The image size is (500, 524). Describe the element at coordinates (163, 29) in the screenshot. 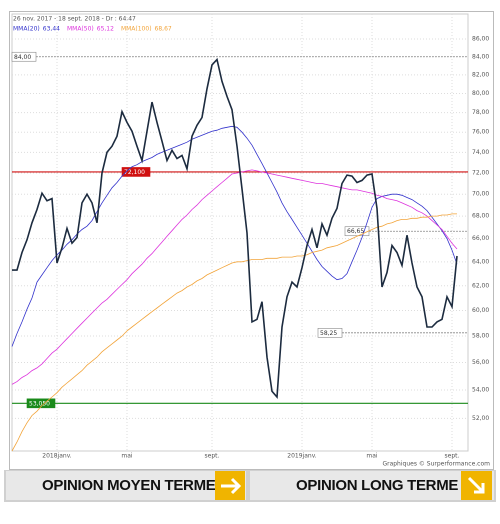

I see `legend-value: 68,67` at that location.